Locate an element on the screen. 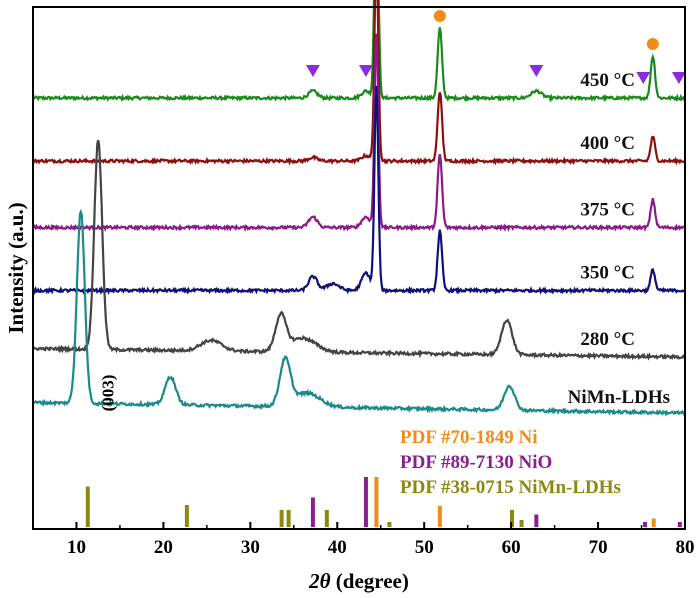 This screenshot has width=700, height=598. series-label-280-c: 280 °C is located at coordinates (607, 339).